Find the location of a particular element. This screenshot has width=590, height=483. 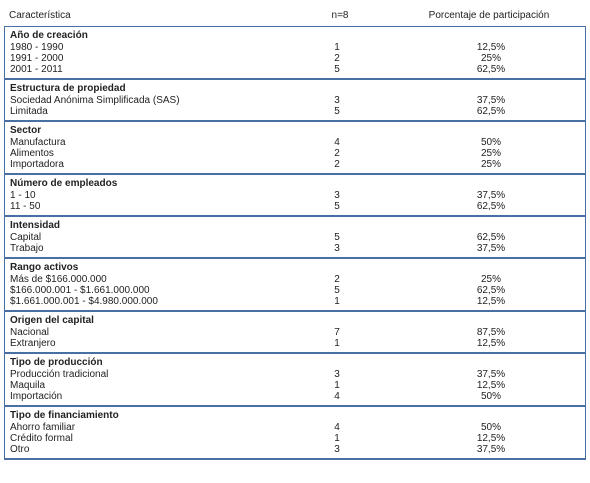

row-label: Alimentos is located at coordinates (32, 153).